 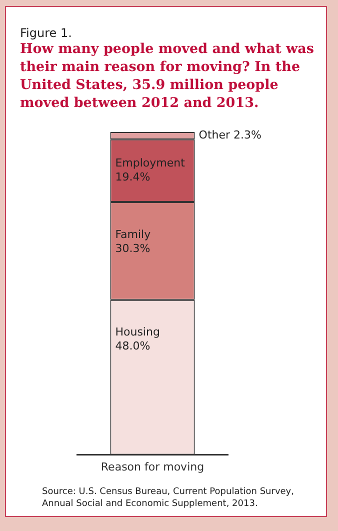 What do you see at coordinates (168, 498) in the screenshot?
I see `source-note: Source: U.S. Census Bureau, Current Population Survey, Annual Social and Economic Supplement, 2013.` at bounding box center [168, 498].